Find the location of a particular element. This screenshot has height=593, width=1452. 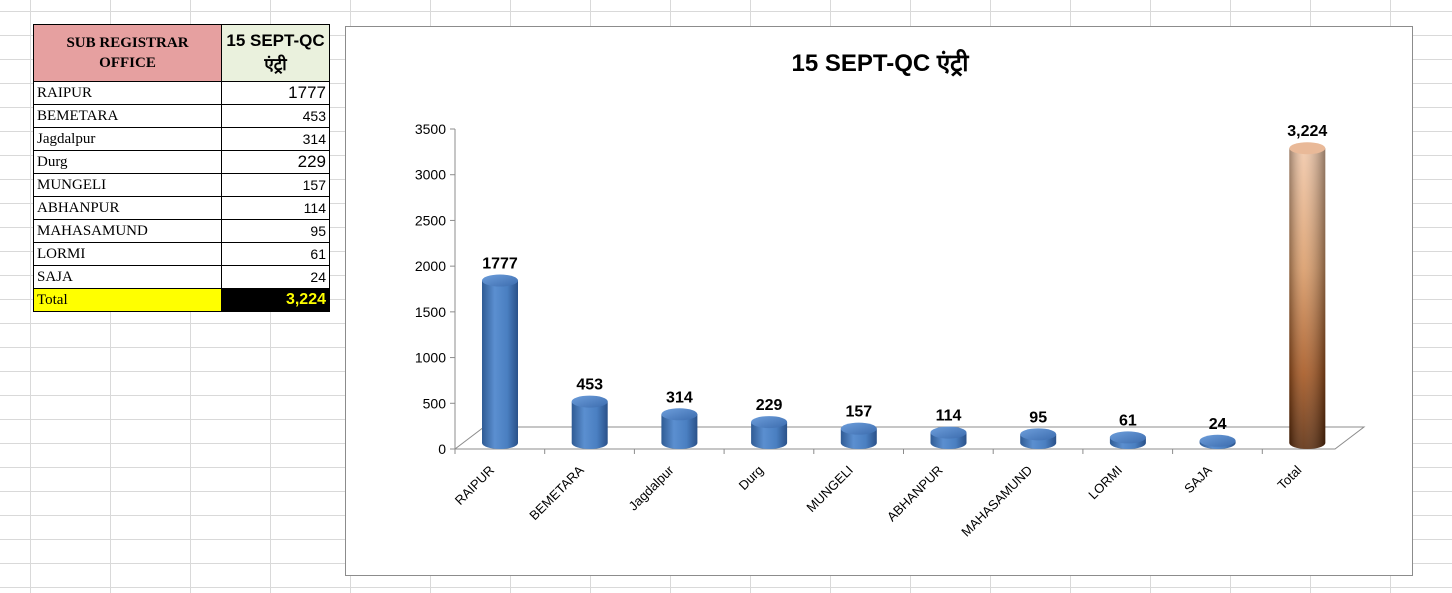

data-label: 1777 is located at coordinates (500, 264).